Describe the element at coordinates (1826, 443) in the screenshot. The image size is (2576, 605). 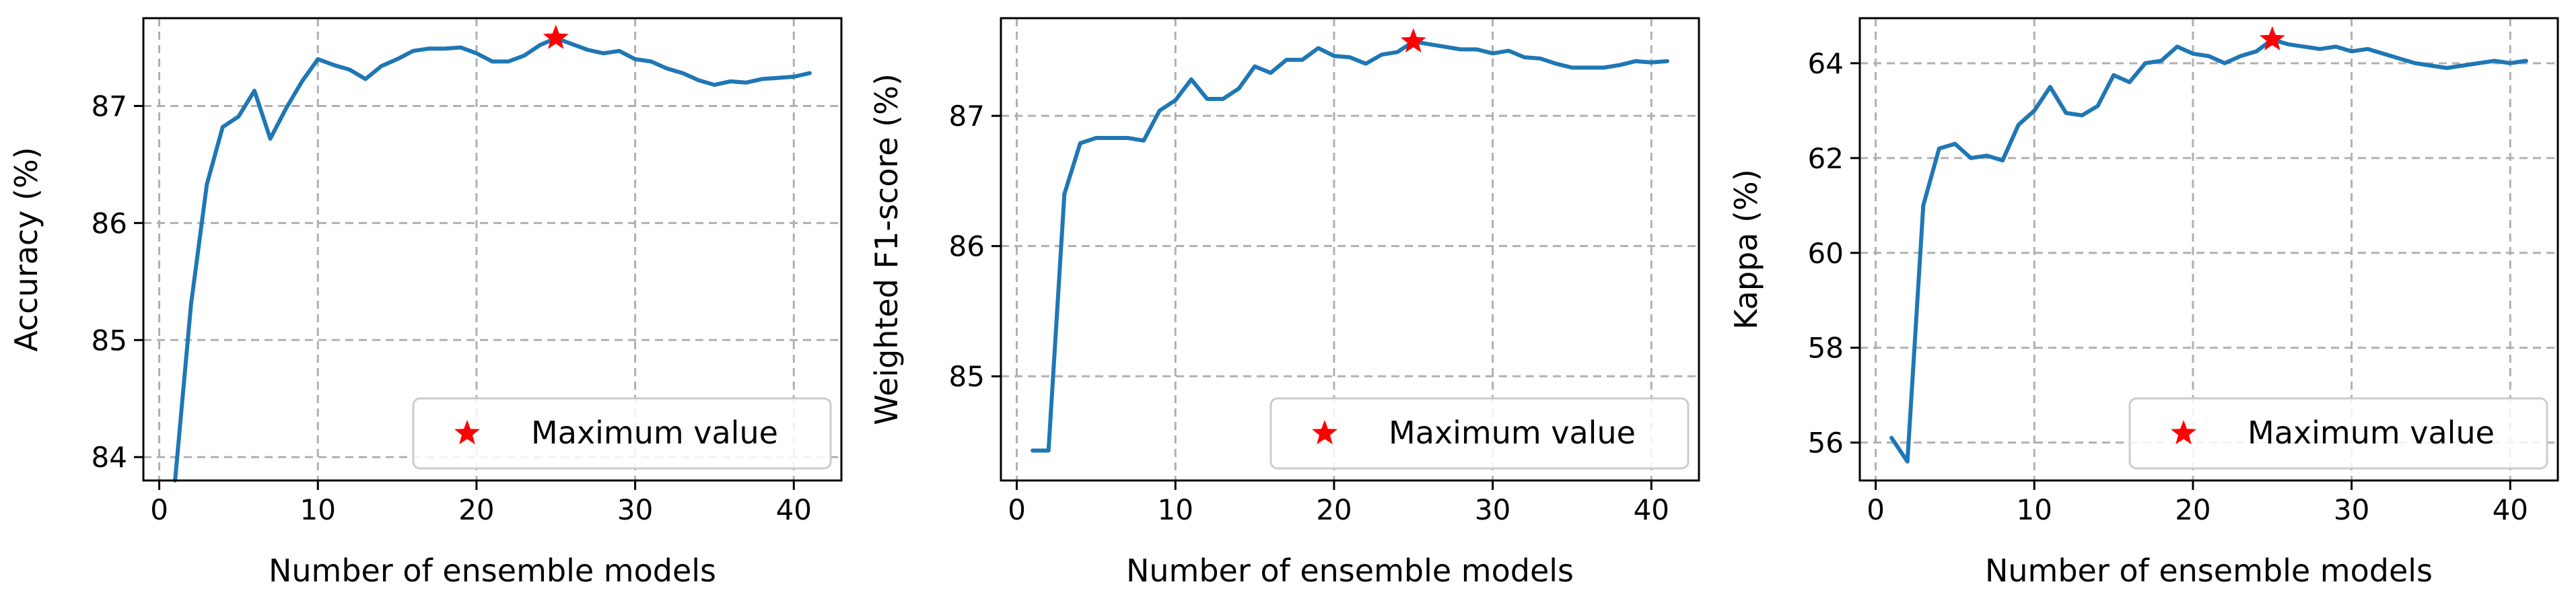
I see `y-tick-label: 56` at that location.